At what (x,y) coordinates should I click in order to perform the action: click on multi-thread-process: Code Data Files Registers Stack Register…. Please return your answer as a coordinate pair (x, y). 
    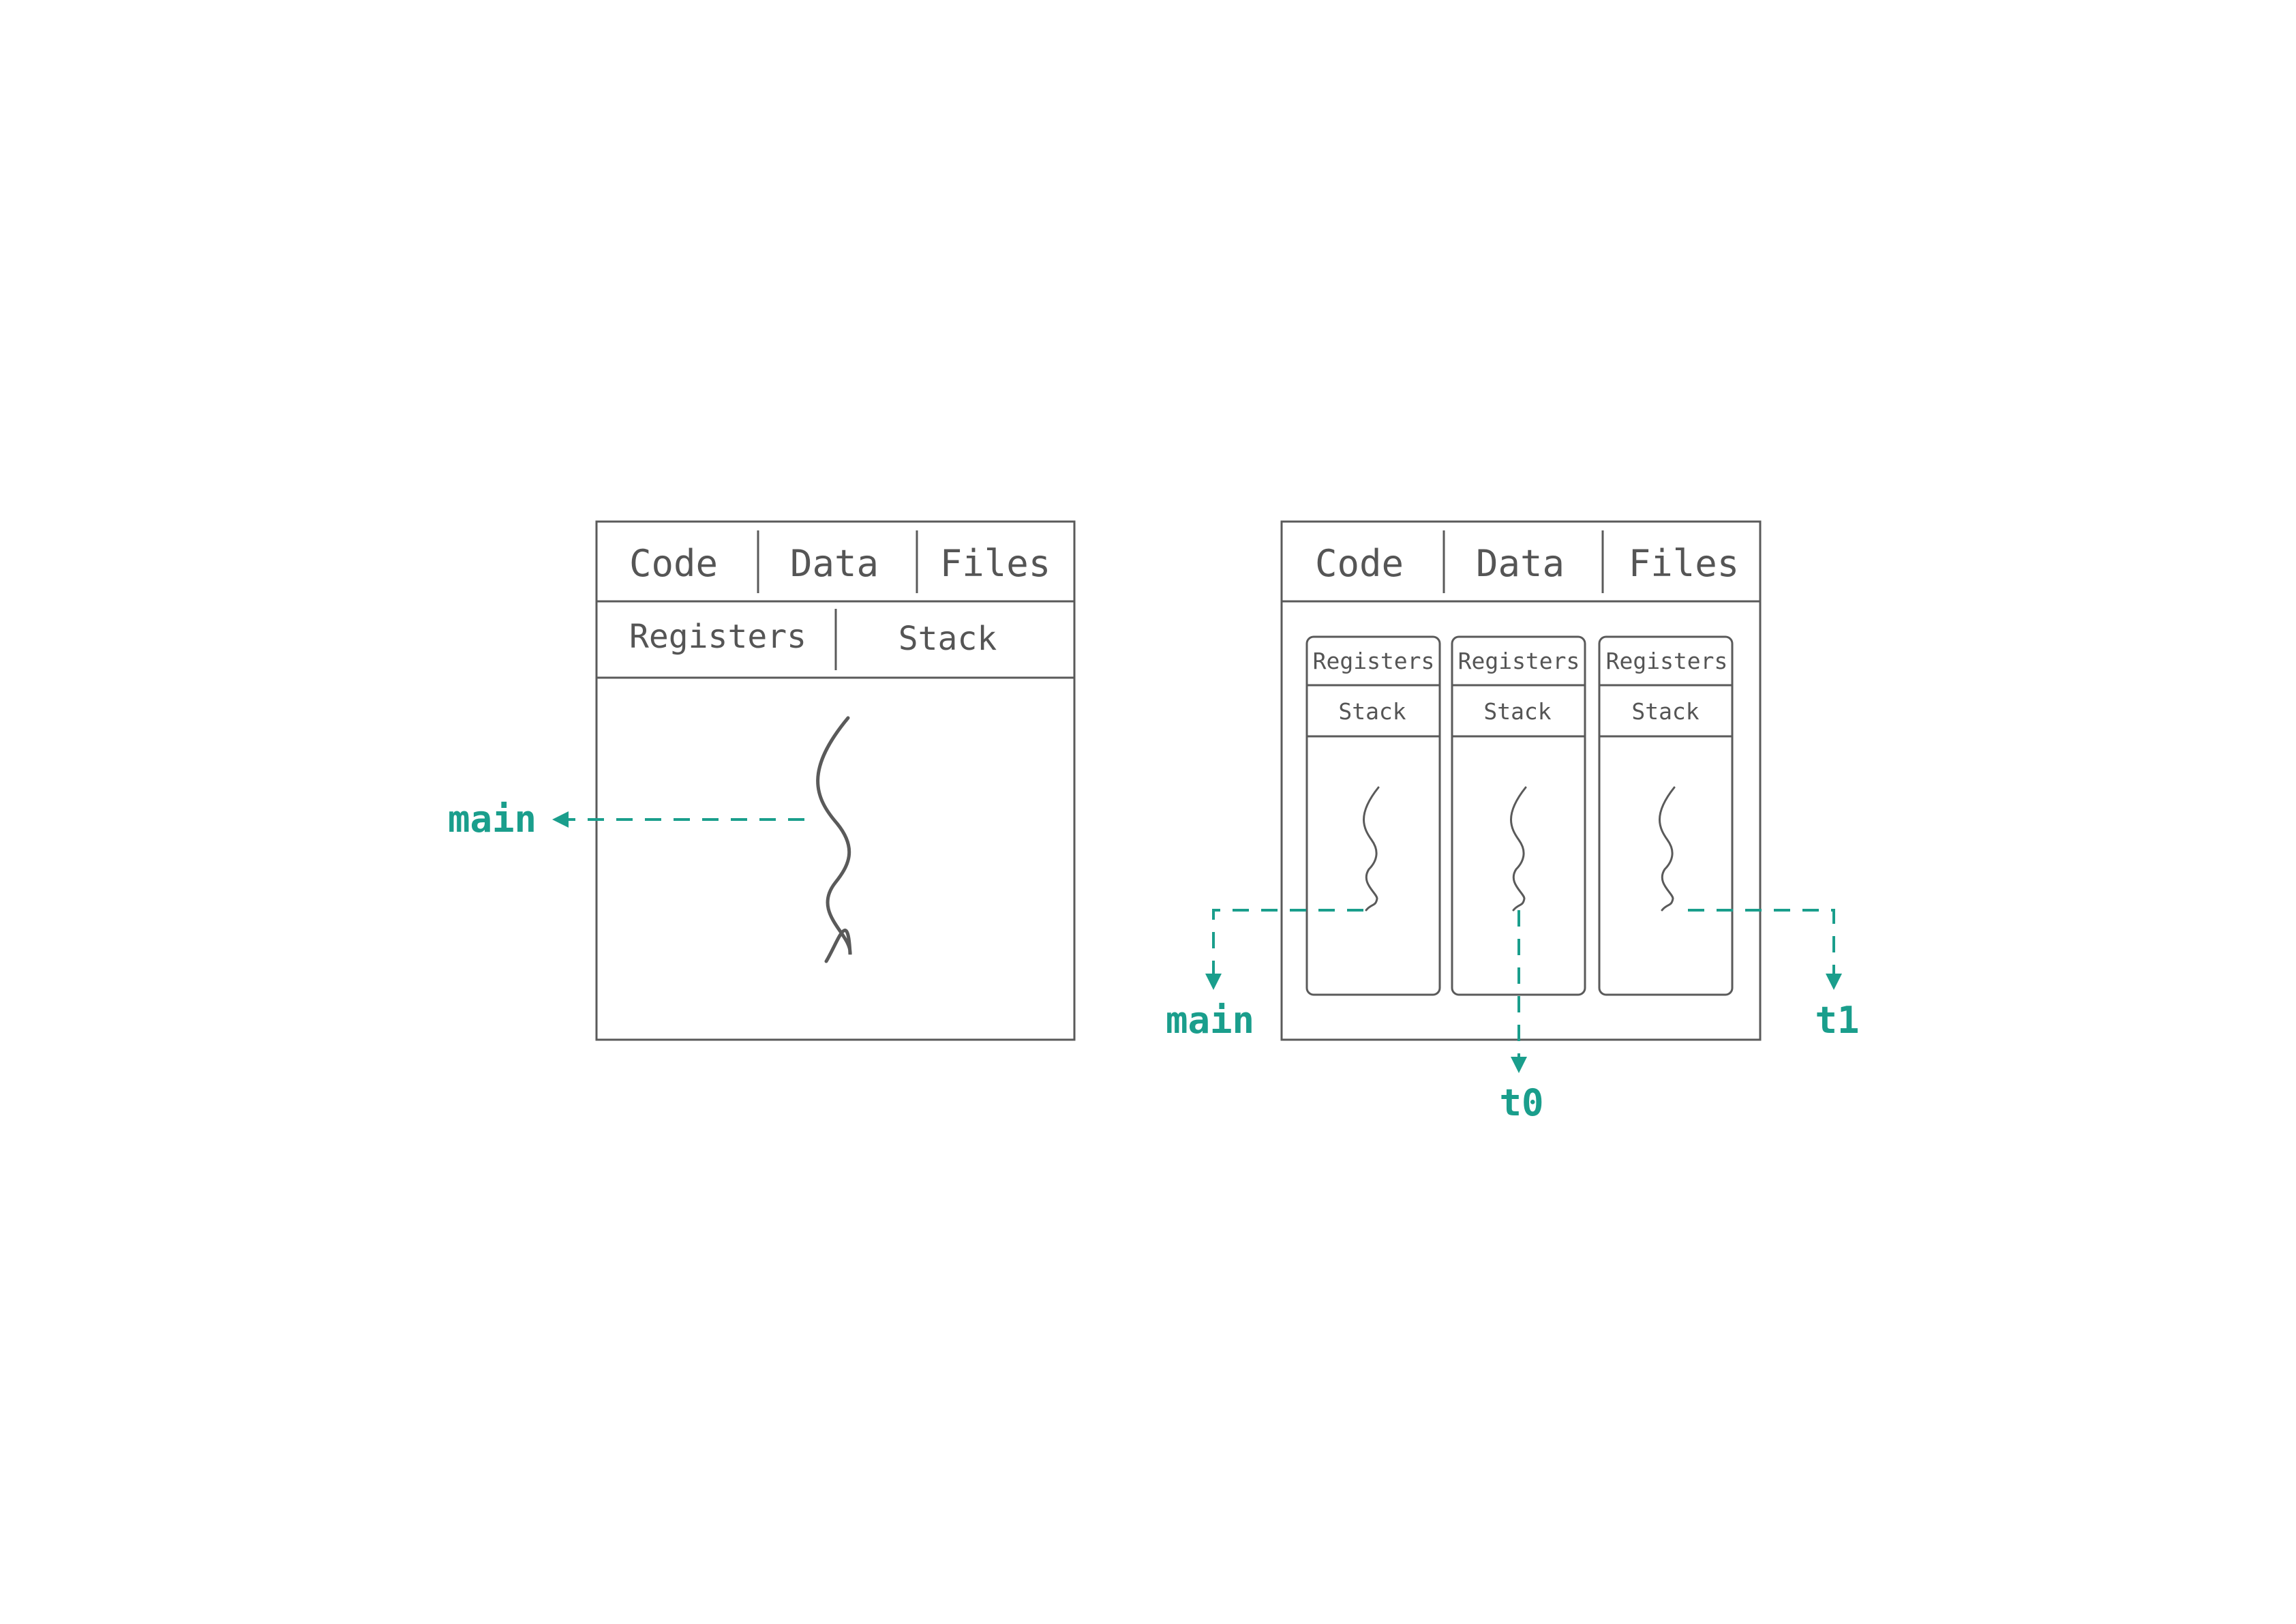
    Looking at the image, I should click on (1513, 822).